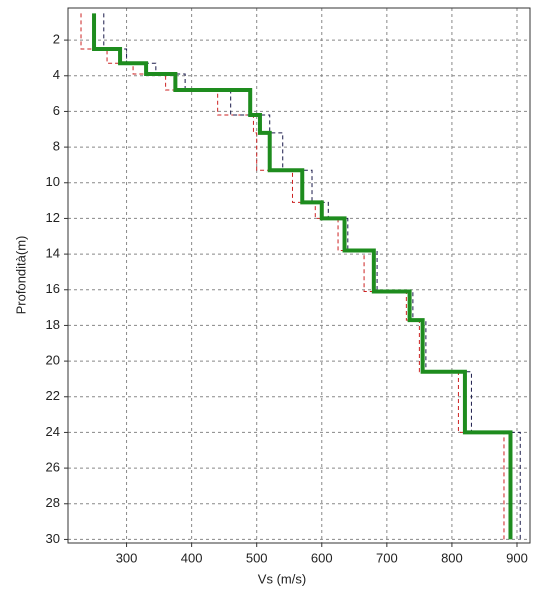 This screenshot has height=593, width=538. Describe the element at coordinates (56, 74) in the screenshot. I see `y-tick-label: 4` at that location.